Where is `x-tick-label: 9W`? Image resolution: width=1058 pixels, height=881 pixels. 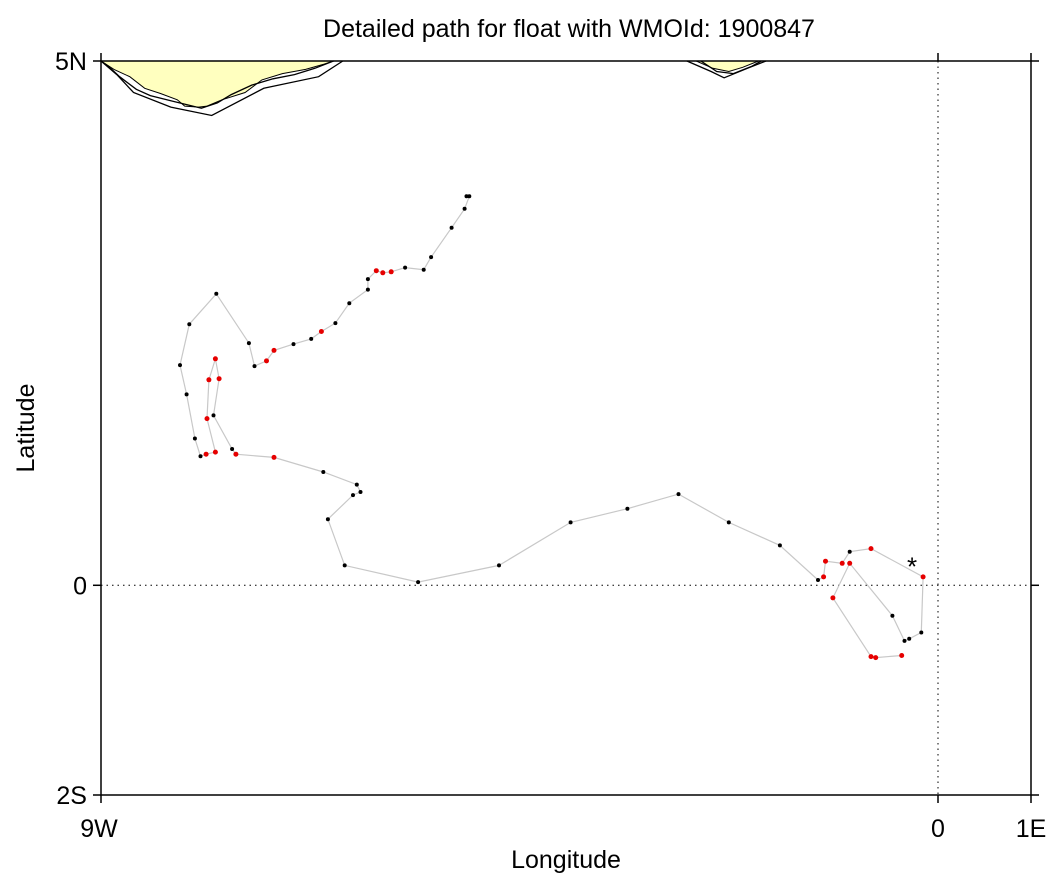
x-tick-label: 9W is located at coordinates (99, 829).